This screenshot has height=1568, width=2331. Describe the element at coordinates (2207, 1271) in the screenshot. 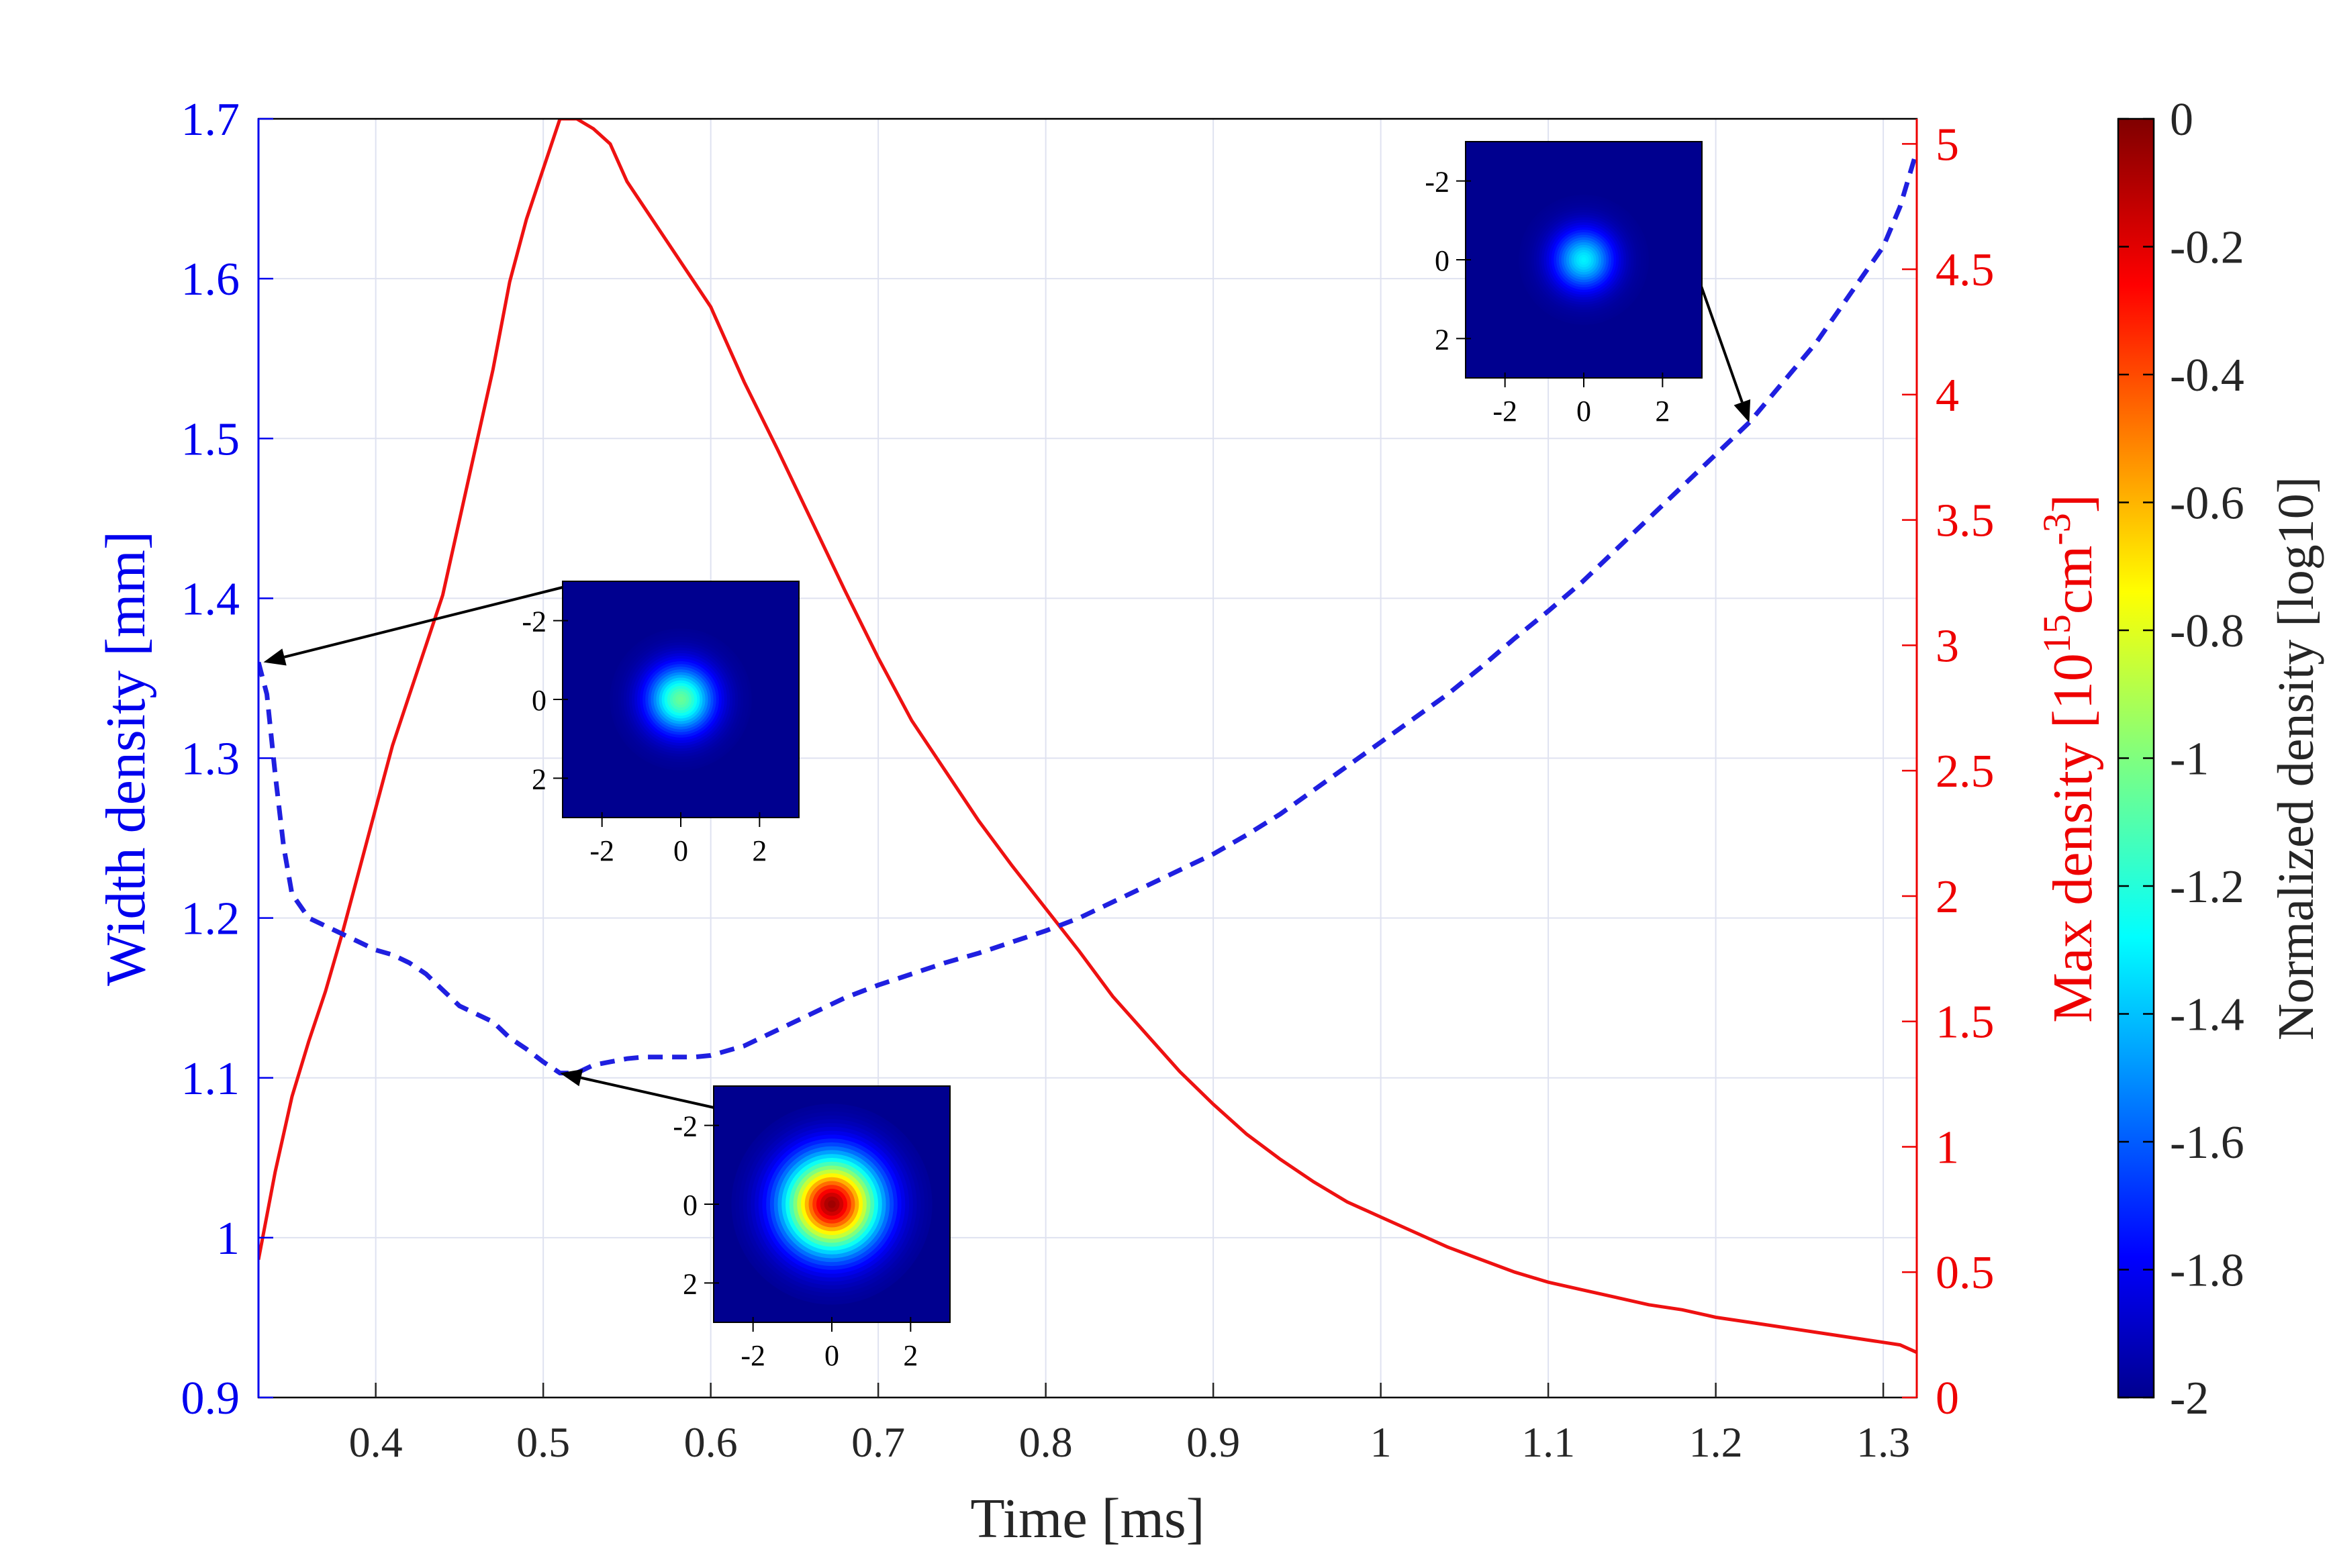

I see `colorbar-tick-label-9: -1.8` at that location.